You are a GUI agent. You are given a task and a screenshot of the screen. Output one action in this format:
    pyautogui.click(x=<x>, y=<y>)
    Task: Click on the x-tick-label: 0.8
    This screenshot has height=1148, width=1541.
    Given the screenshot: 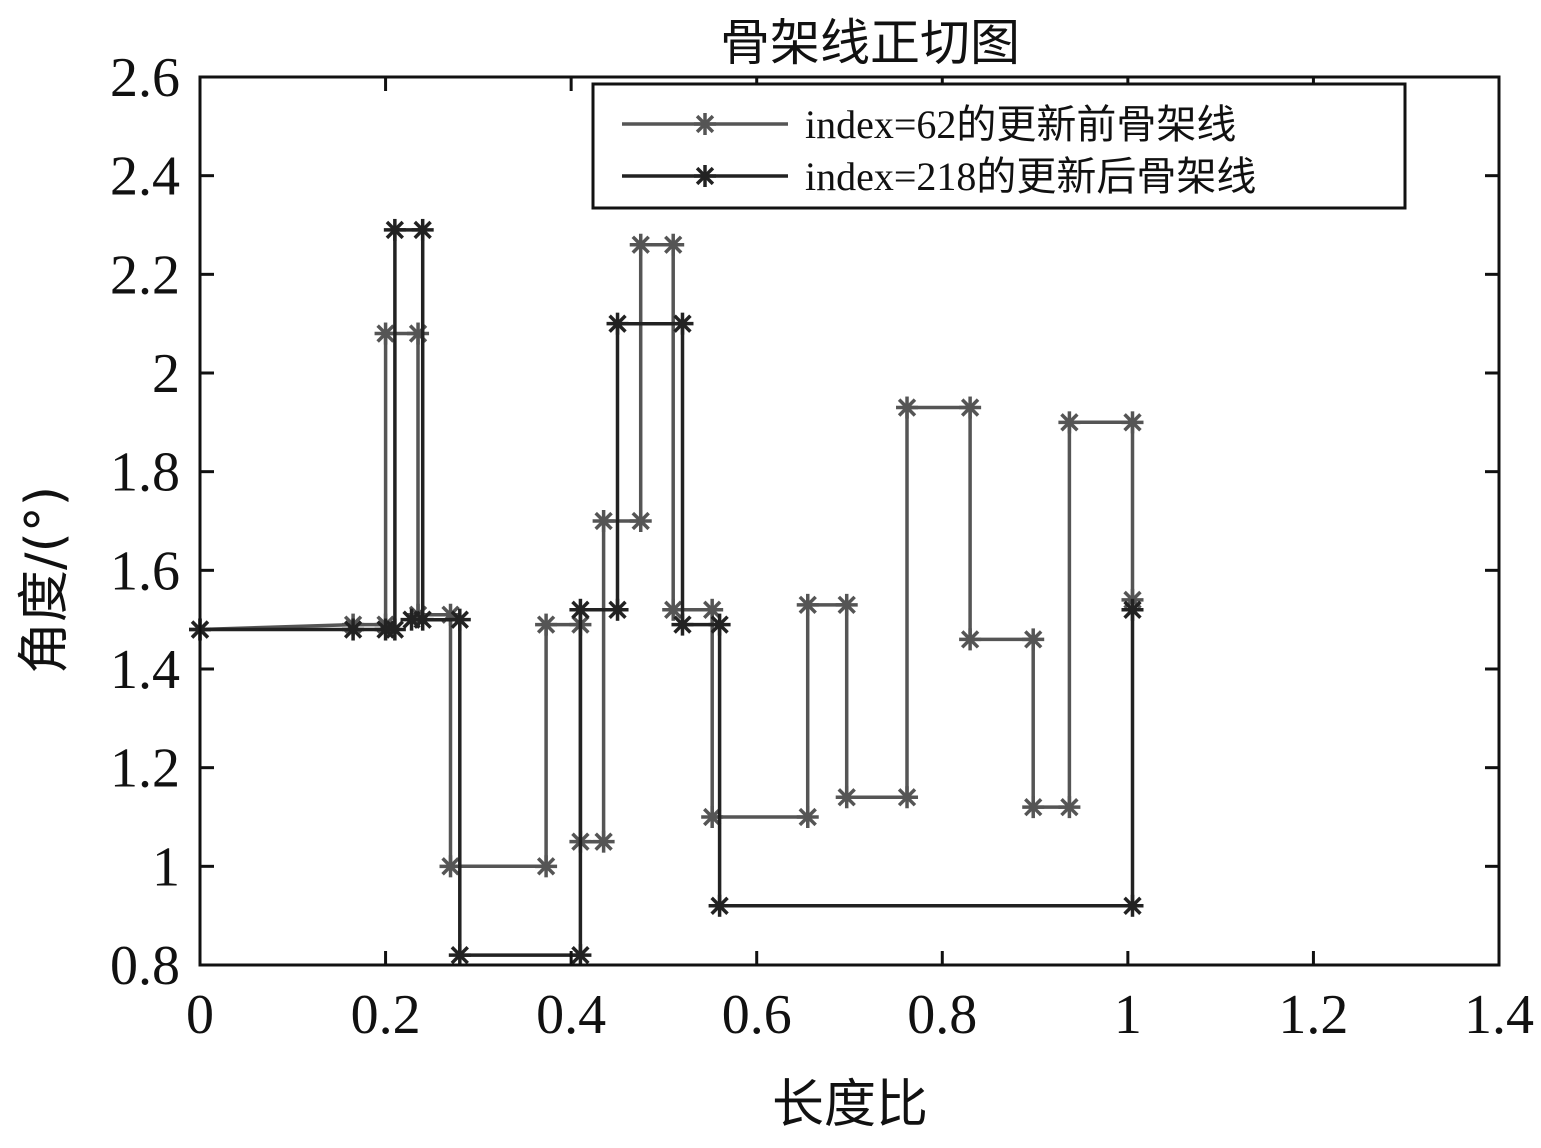 What is the action you would take?
    pyautogui.click(x=942, y=1015)
    